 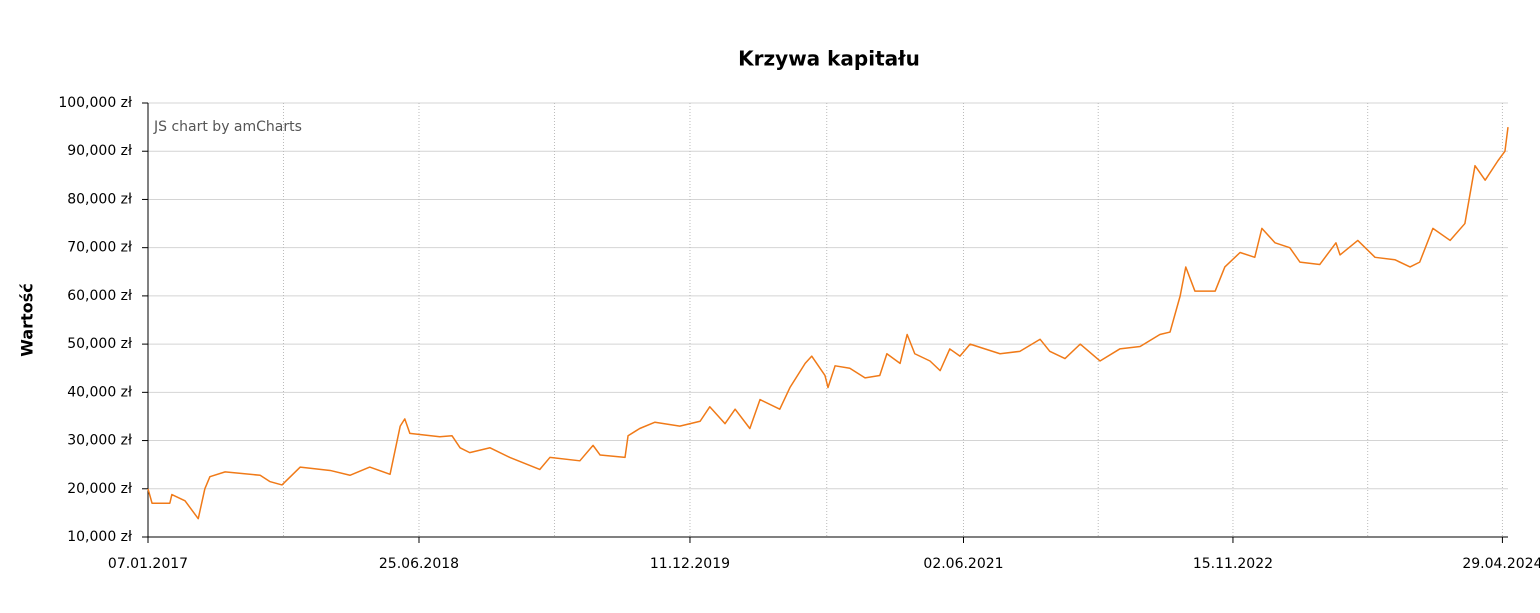 What do you see at coordinates (99, 537) in the screenshot?
I see `y-tick-label: 10,000 zł` at bounding box center [99, 537].